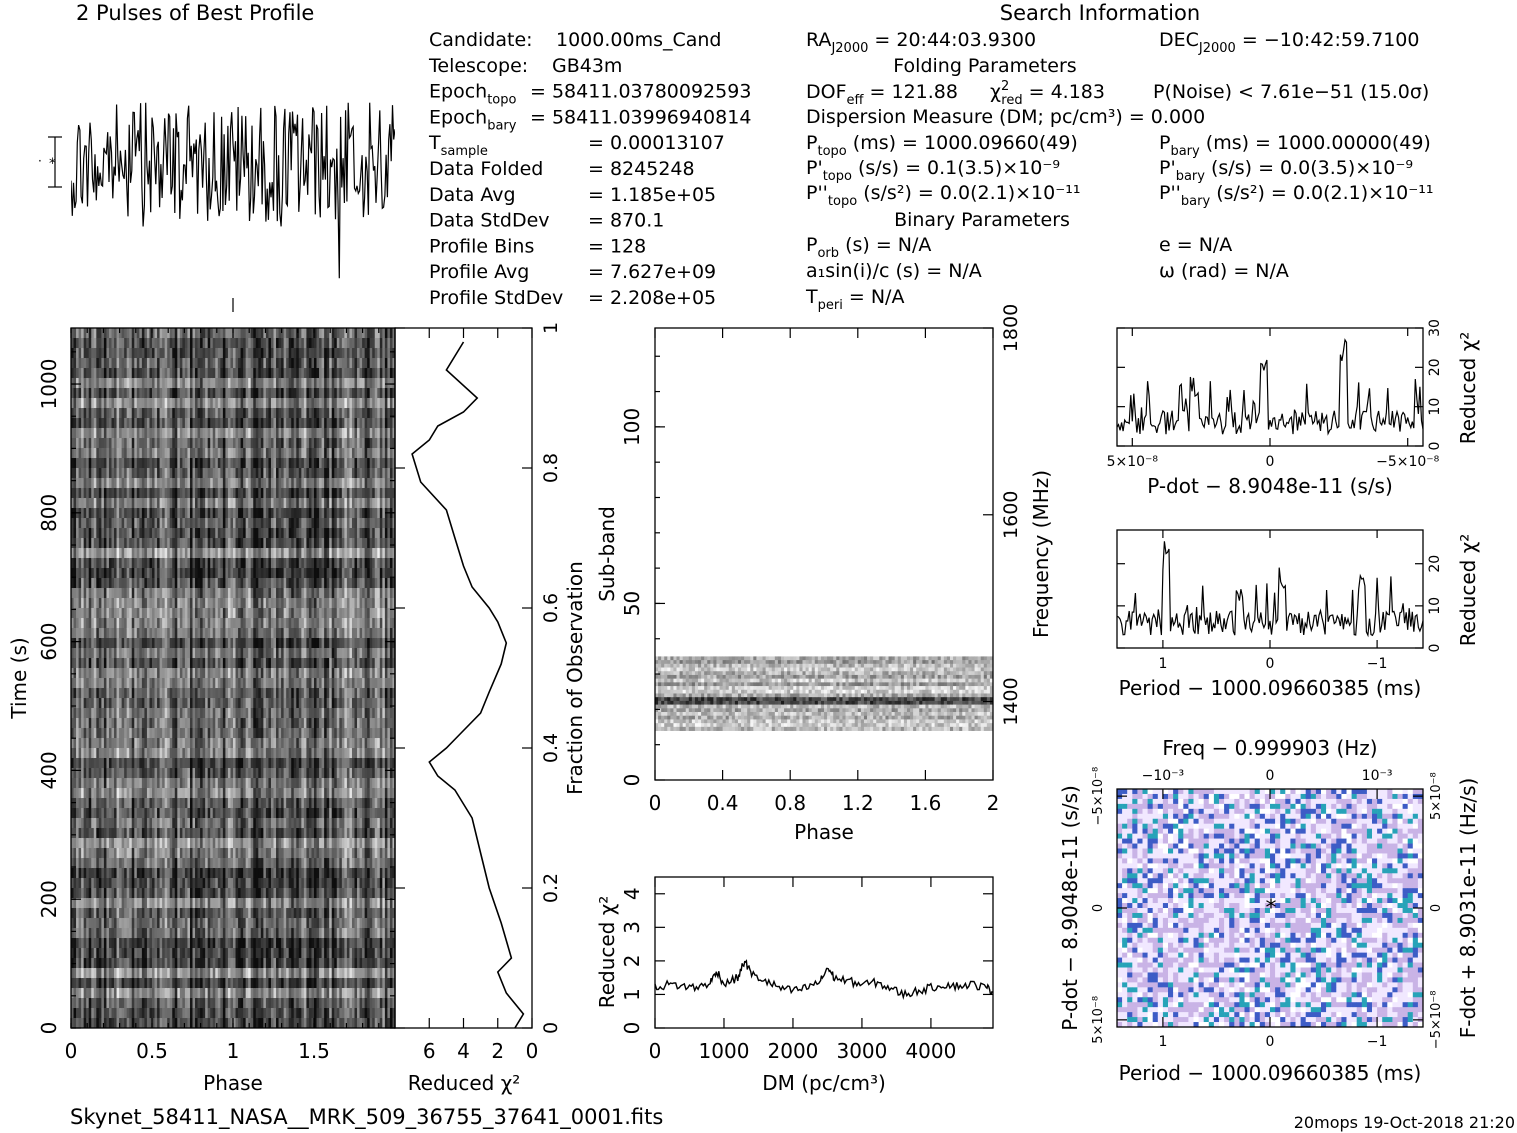 The height and width of the screenshot is (1133, 1517). What do you see at coordinates (233, 678) in the screenshot?
I see `time-phase-image` at bounding box center [233, 678].